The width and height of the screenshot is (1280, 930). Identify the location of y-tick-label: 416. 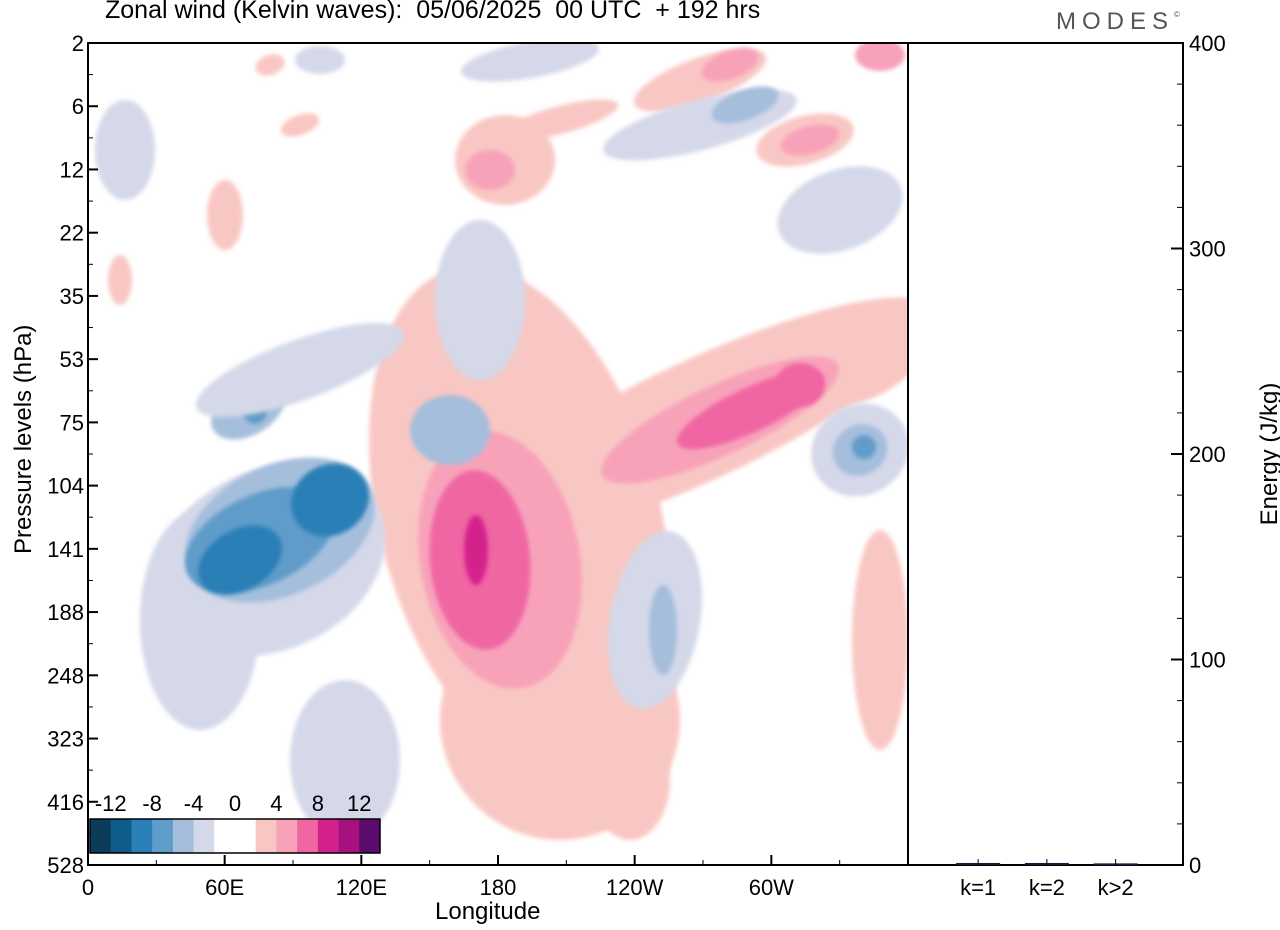
(65, 802).